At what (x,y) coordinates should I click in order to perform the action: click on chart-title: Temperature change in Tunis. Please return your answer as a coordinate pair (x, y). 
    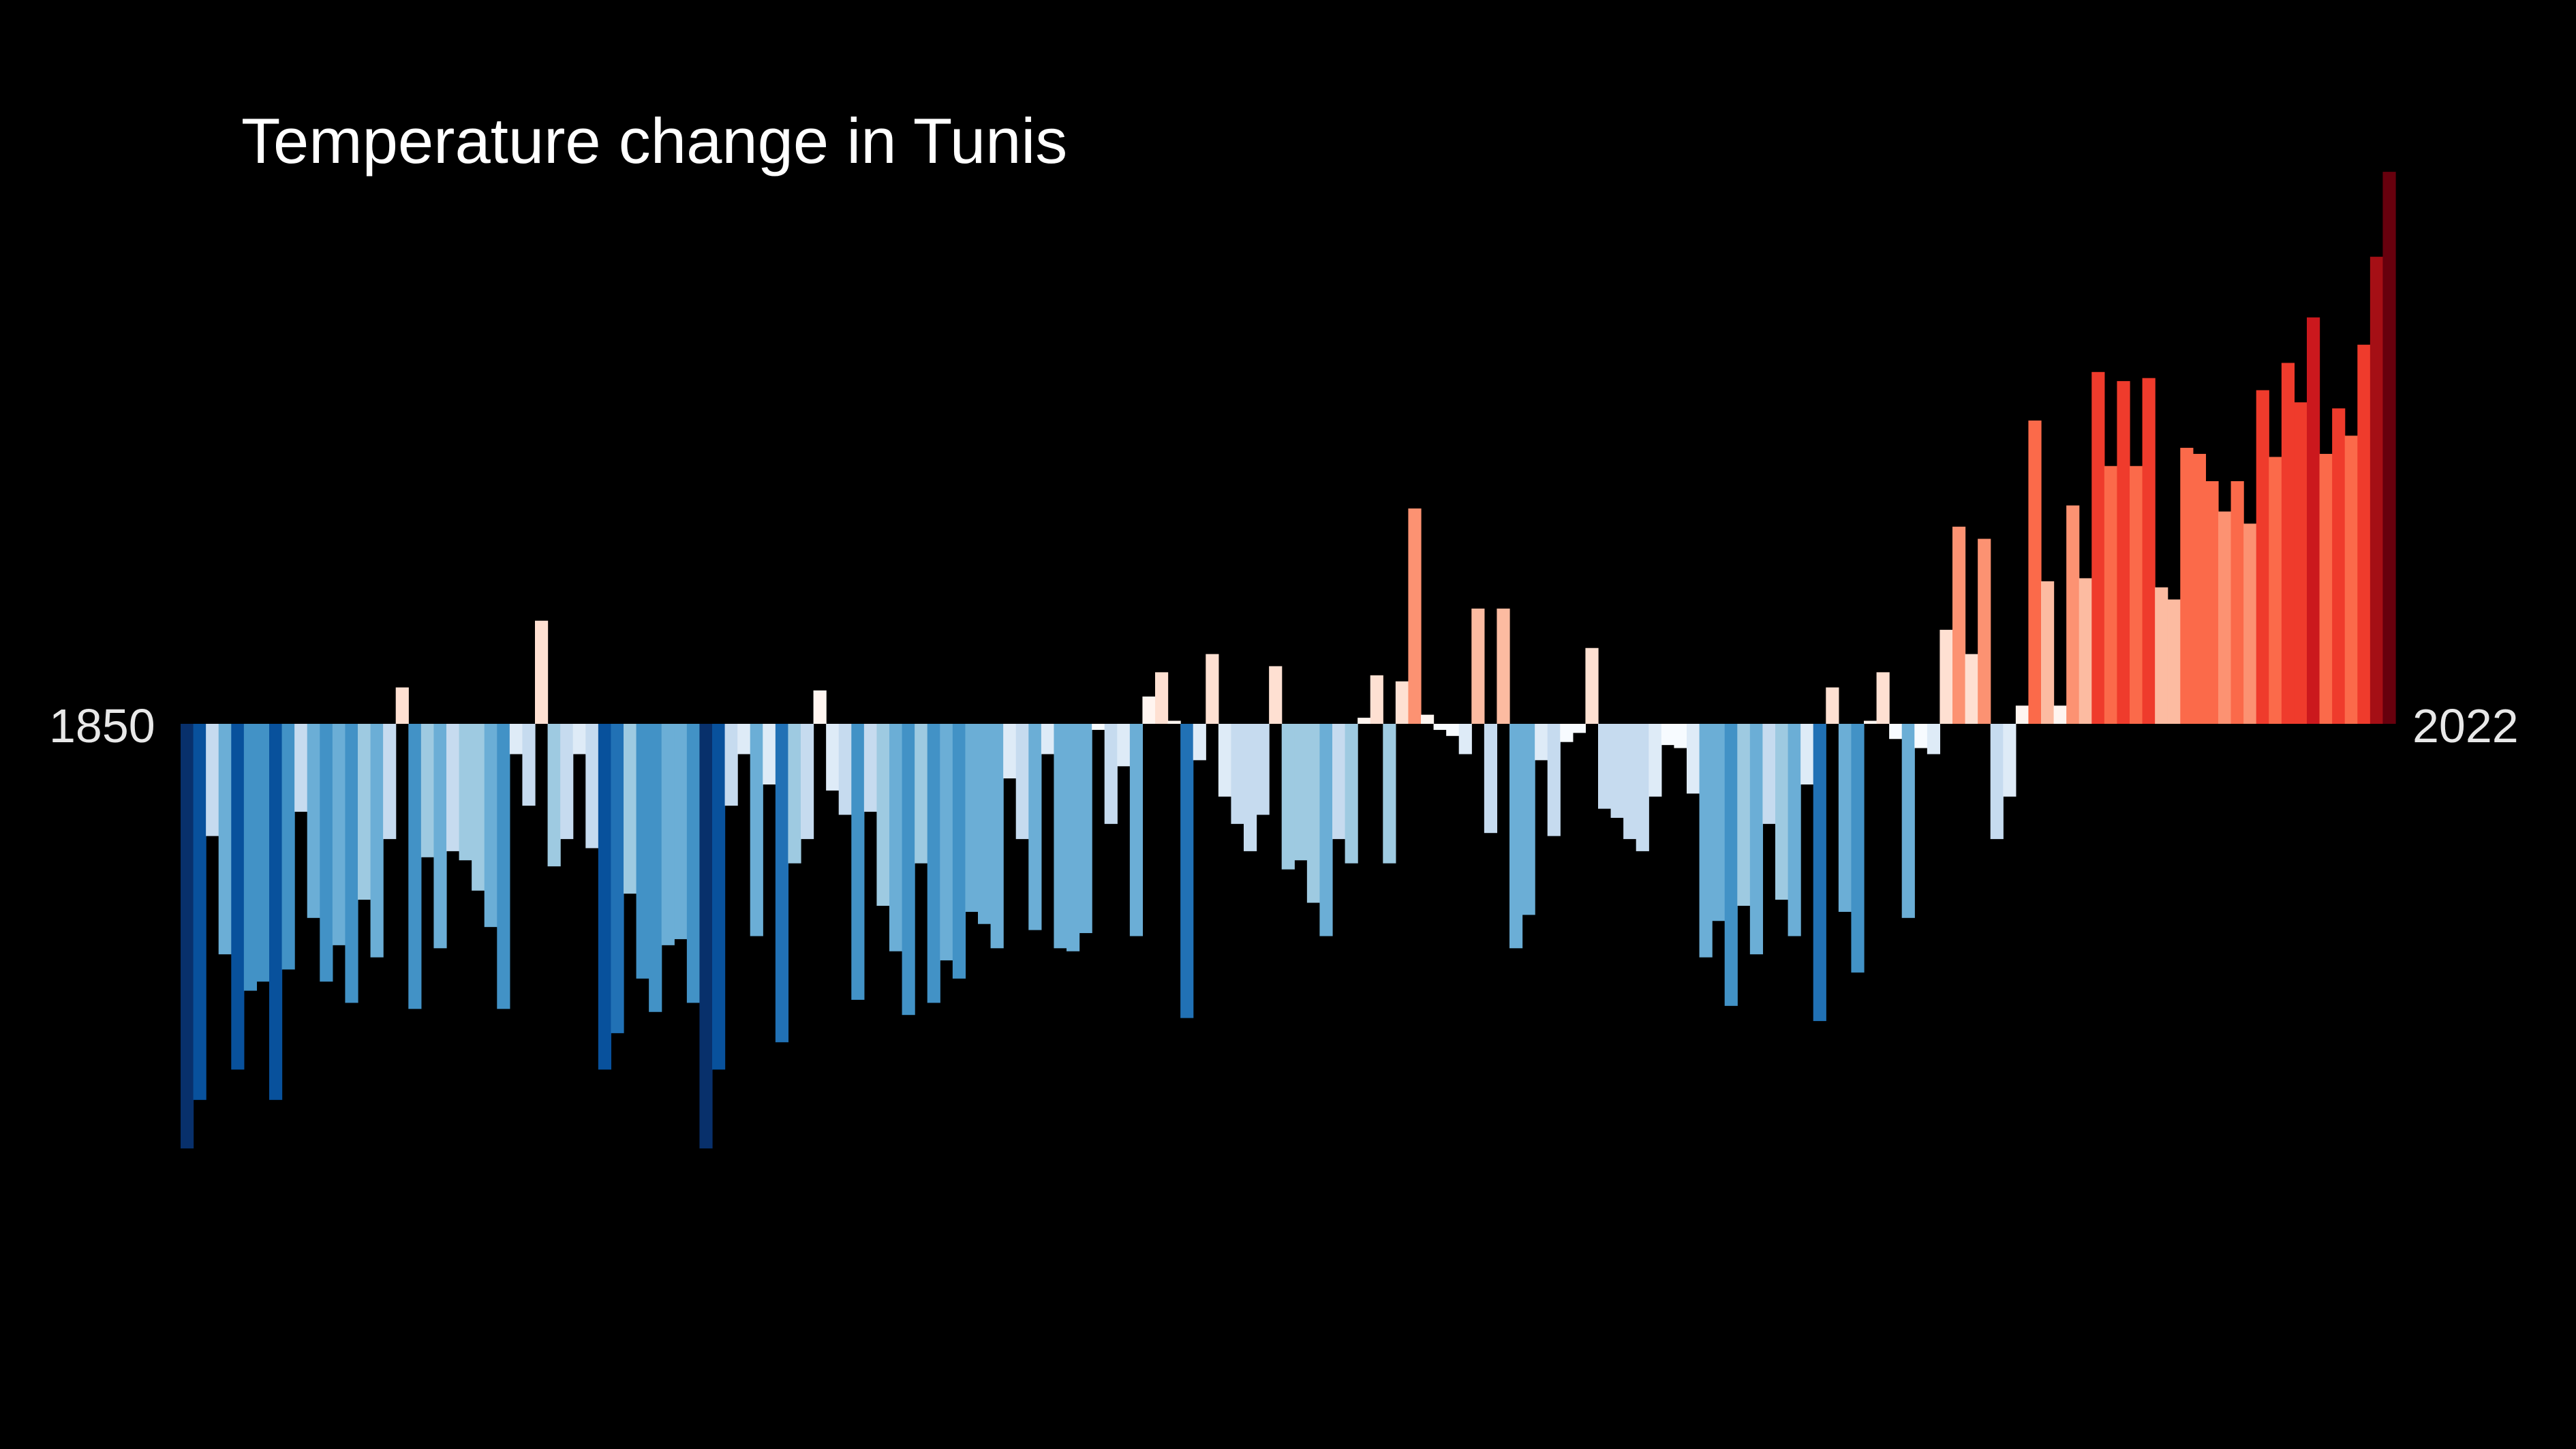
    Looking at the image, I should click on (654, 141).